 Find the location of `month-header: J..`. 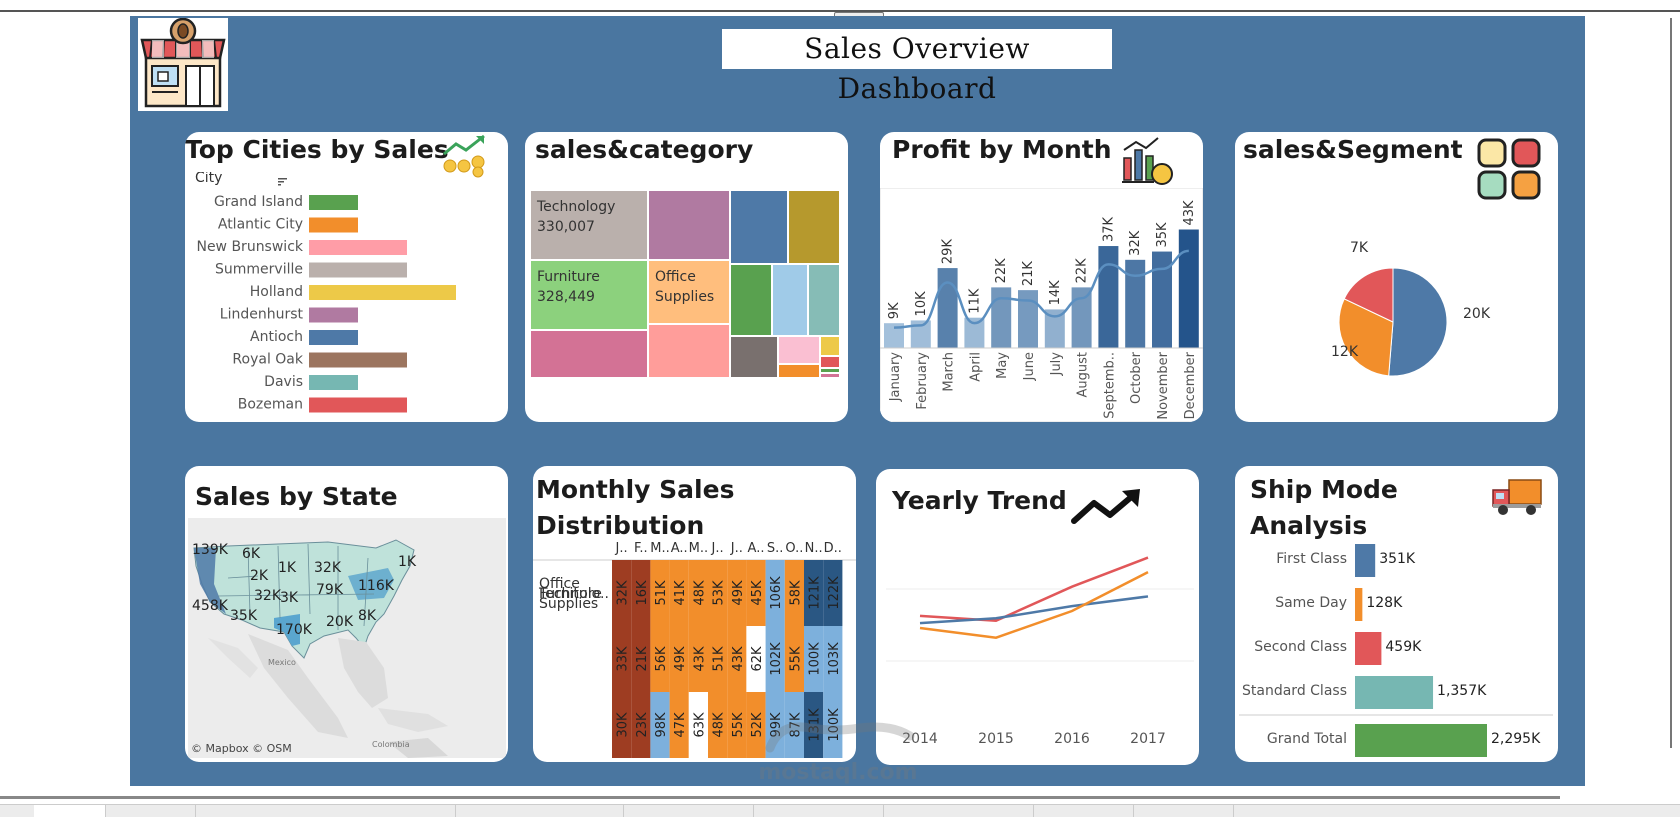

month-header: J.. is located at coordinates (621, 548).